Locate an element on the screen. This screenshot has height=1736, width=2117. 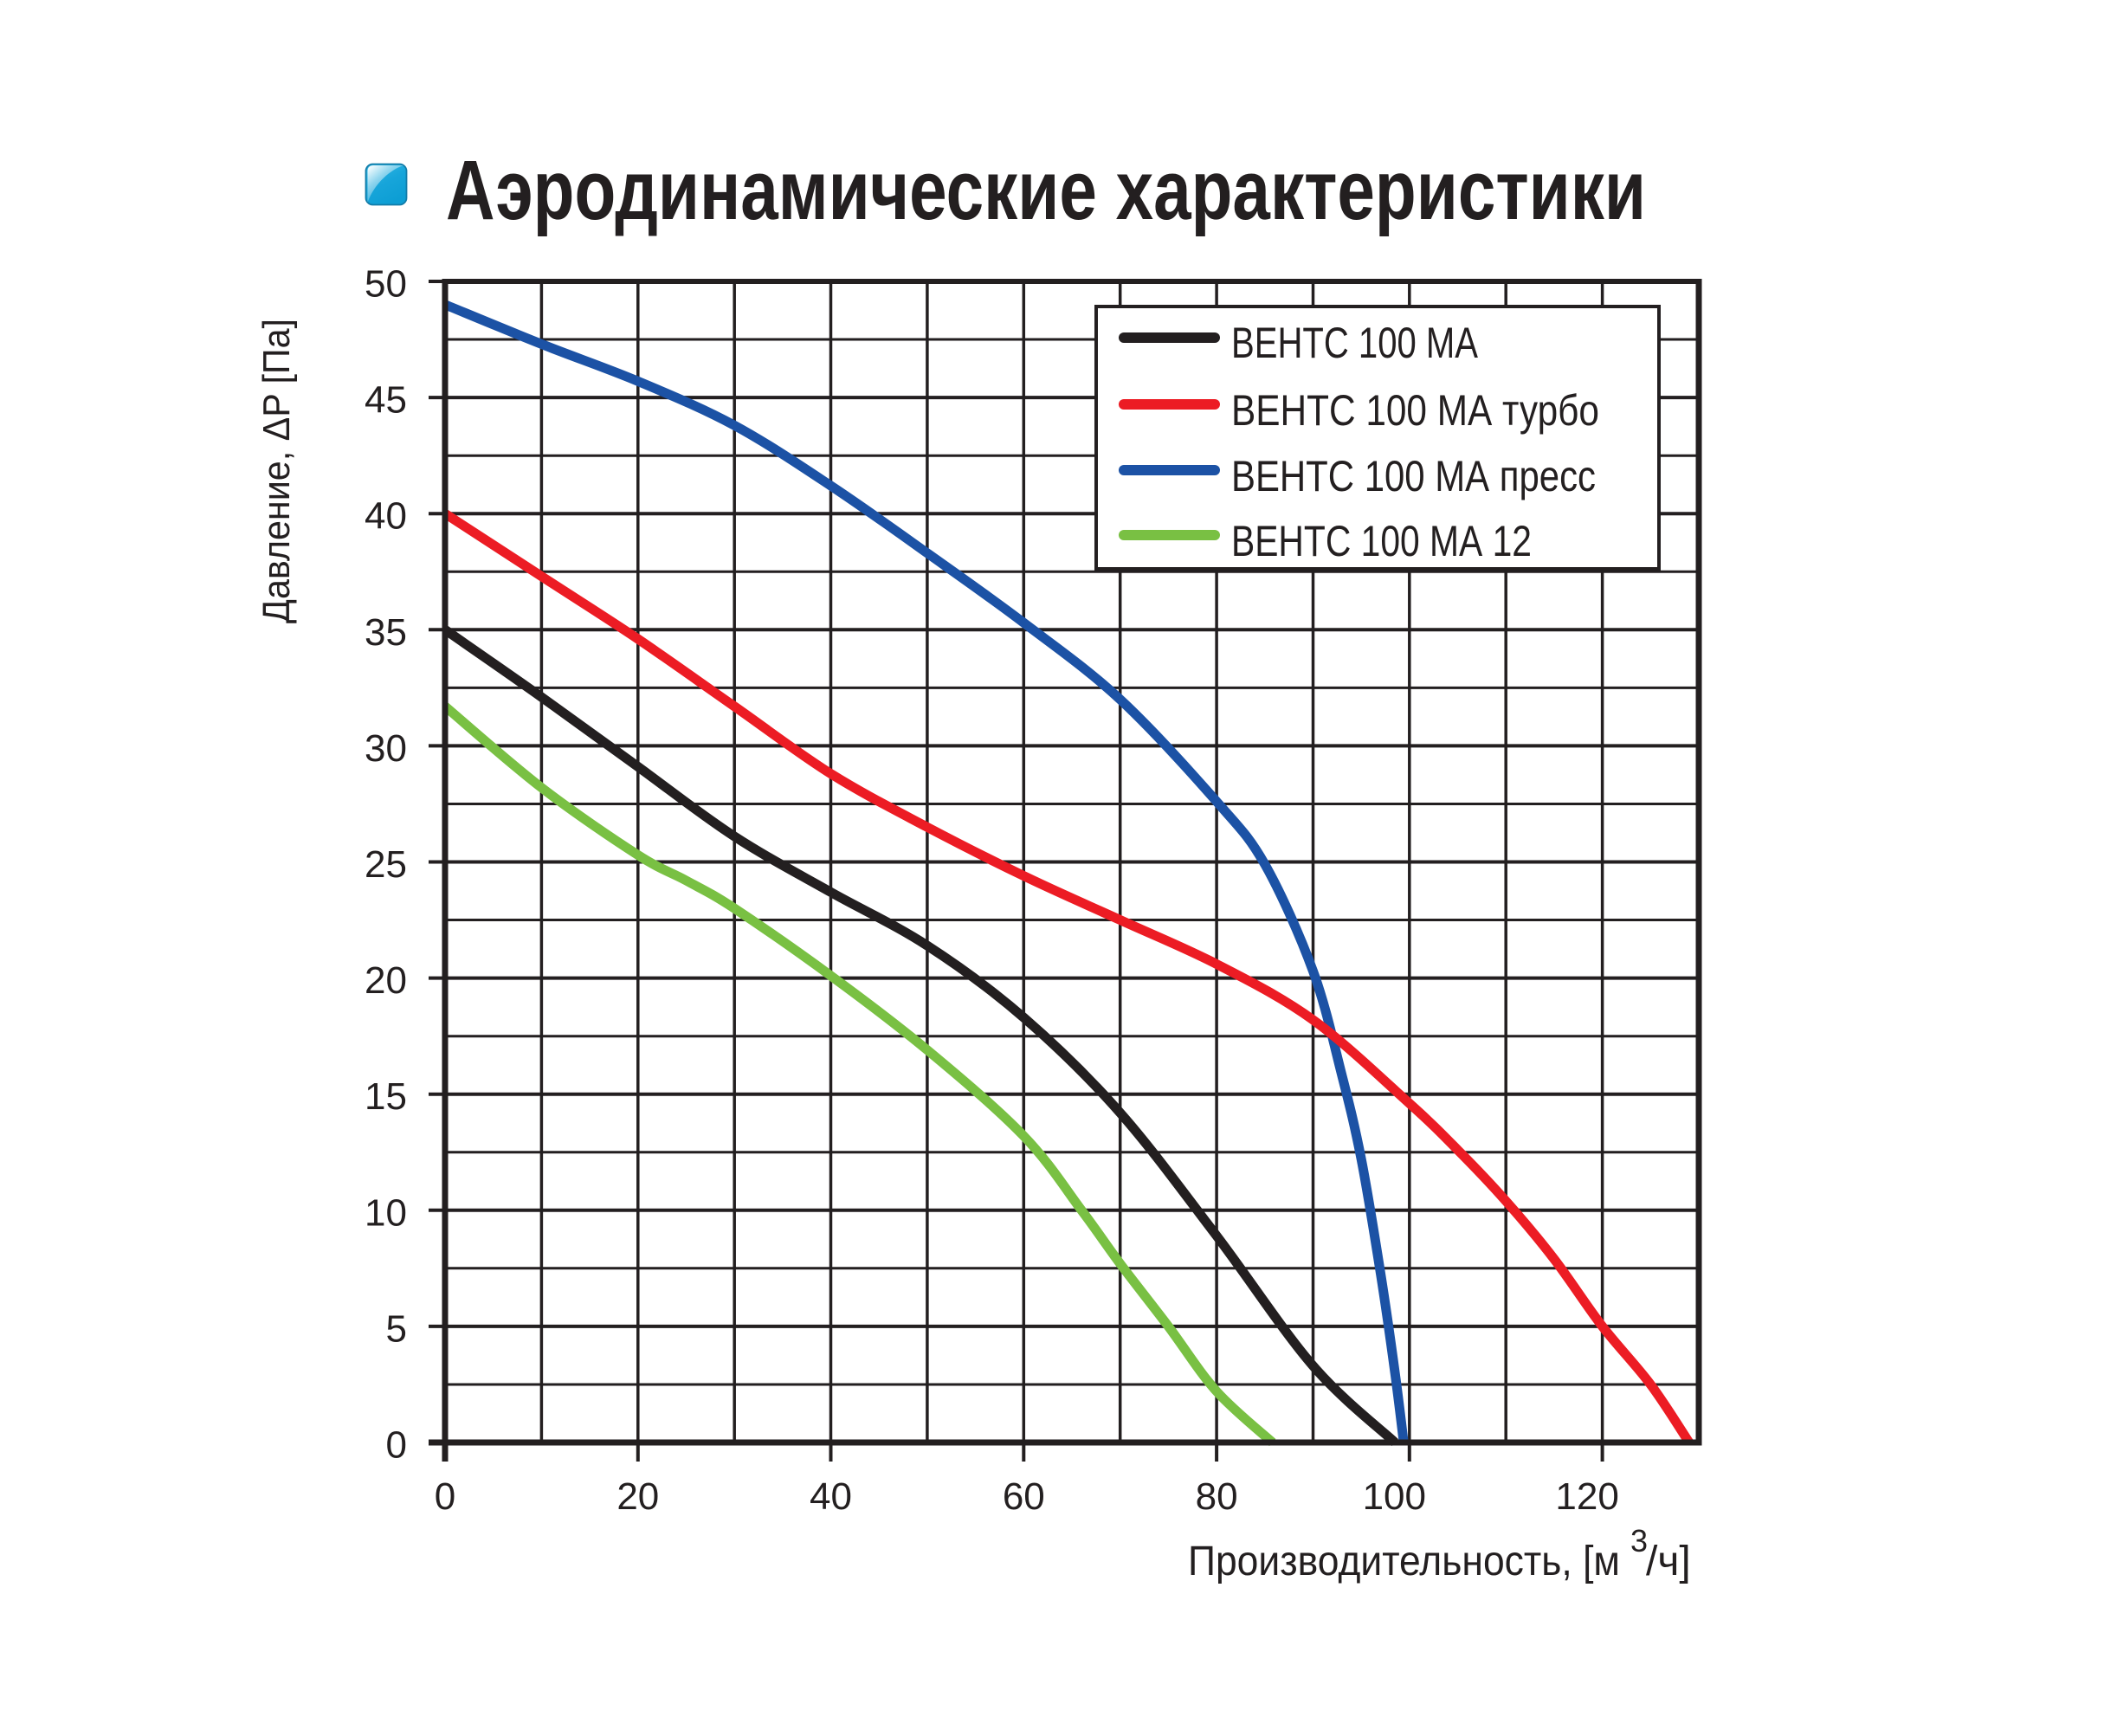
svg-text: 45 is located at coordinates (386, 401).